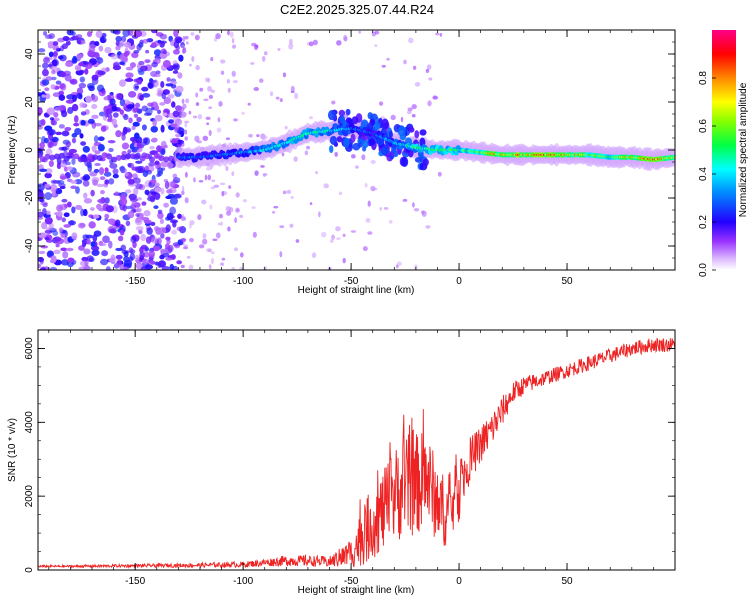 This screenshot has width=750, height=600. Describe the element at coordinates (567, 581) in the screenshot. I see `snr-x-tick-label: 50` at that location.